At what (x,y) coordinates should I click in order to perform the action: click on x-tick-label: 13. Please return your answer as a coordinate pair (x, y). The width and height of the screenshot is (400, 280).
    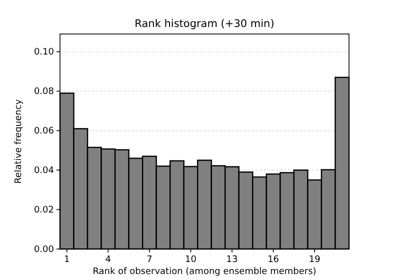
    Looking at the image, I should click on (232, 260).